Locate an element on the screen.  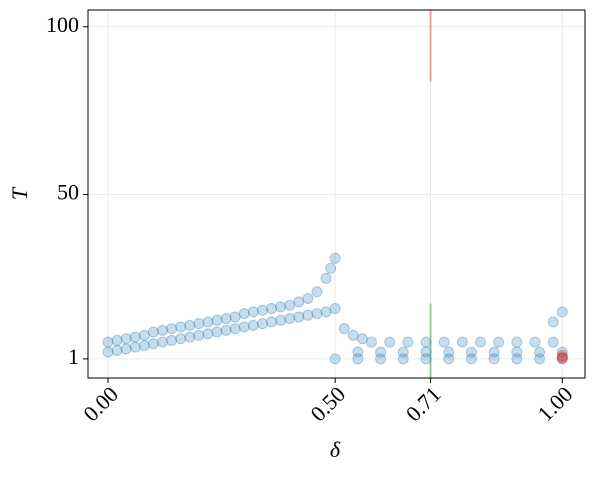
y-tick-label: 1 is located at coordinates (73, 356).